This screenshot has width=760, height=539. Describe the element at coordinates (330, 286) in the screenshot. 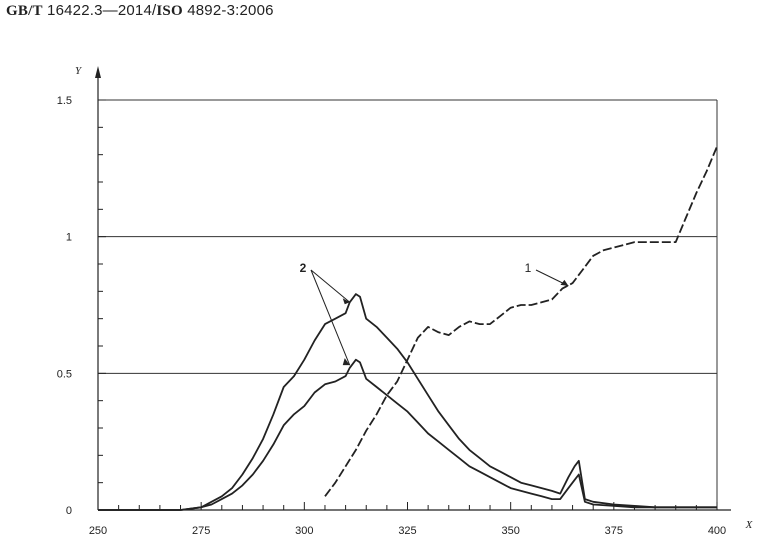

I see `annotation-leader-2a` at that location.